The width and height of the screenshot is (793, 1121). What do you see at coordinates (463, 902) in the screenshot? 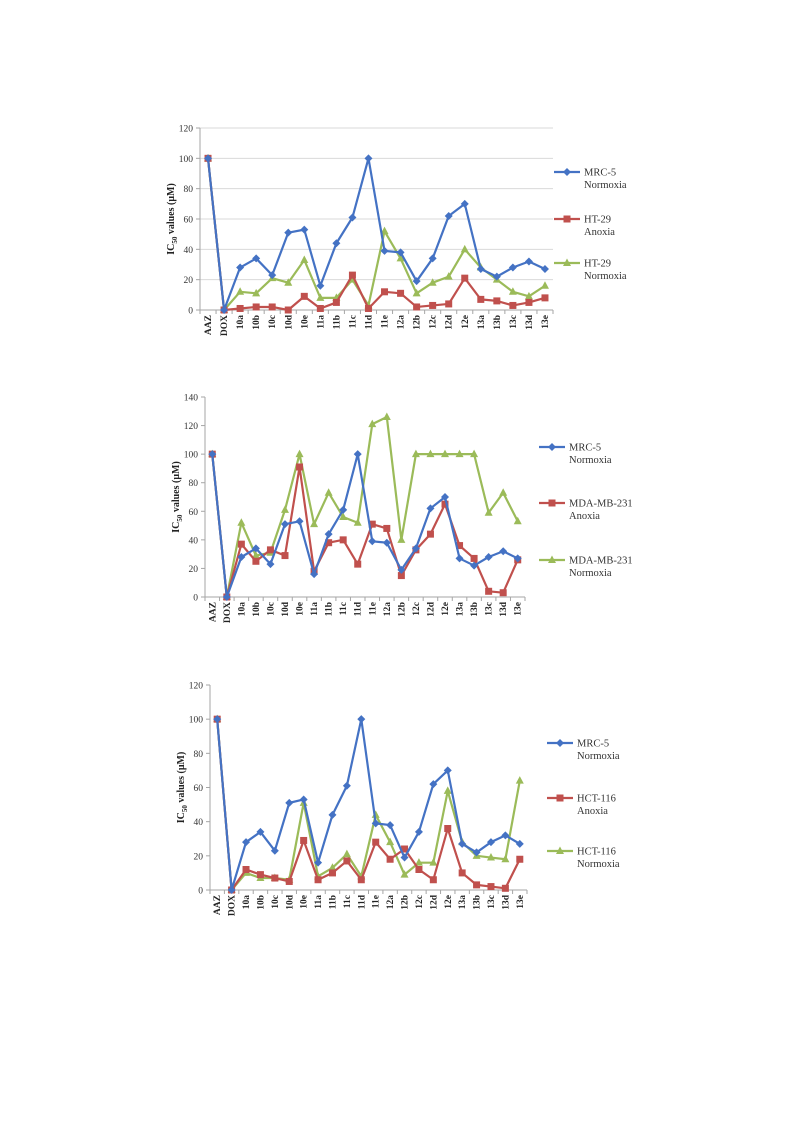
I see `x-tick-label: 13a` at bounding box center [463, 902].